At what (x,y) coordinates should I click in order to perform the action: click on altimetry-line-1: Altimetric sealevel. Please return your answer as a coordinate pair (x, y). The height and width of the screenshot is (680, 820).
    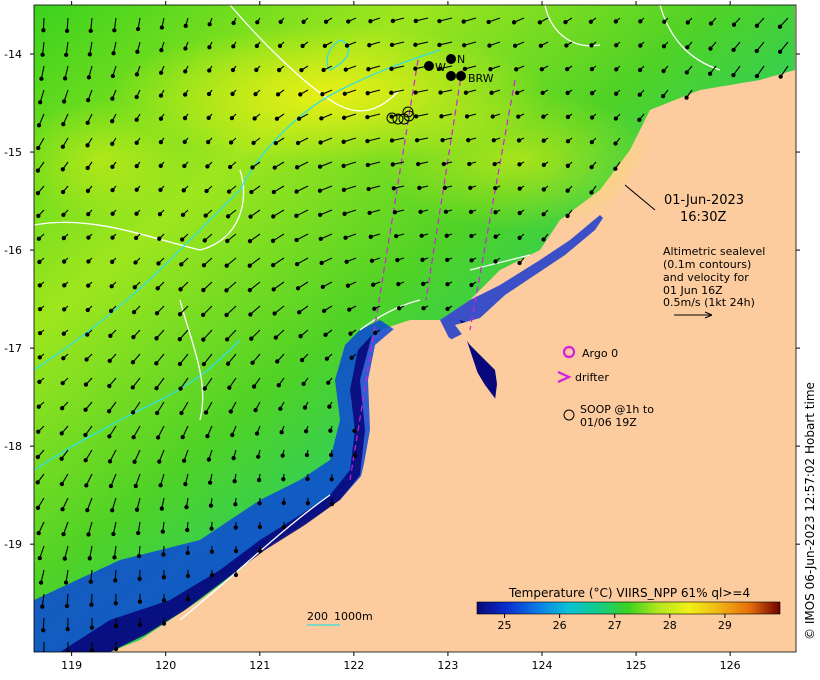
    Looking at the image, I should click on (714, 251).